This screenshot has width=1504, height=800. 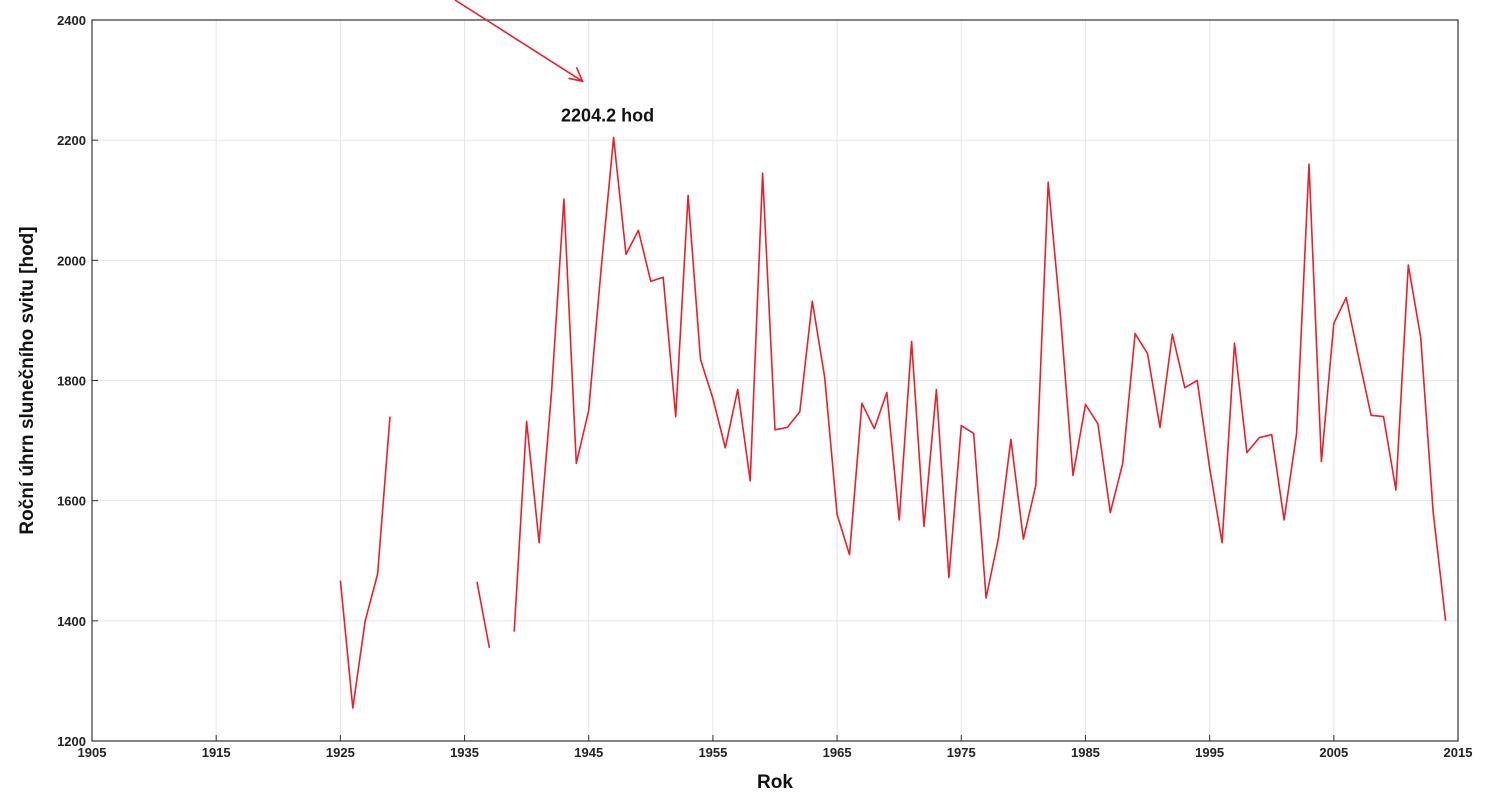 I want to click on x-tick-label: 1915, so click(x=216, y=752).